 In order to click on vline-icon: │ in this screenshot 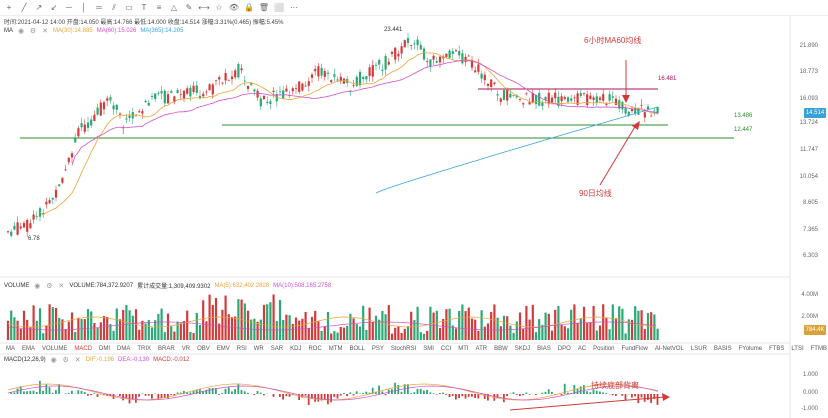, I will do `click(84, 7)`.